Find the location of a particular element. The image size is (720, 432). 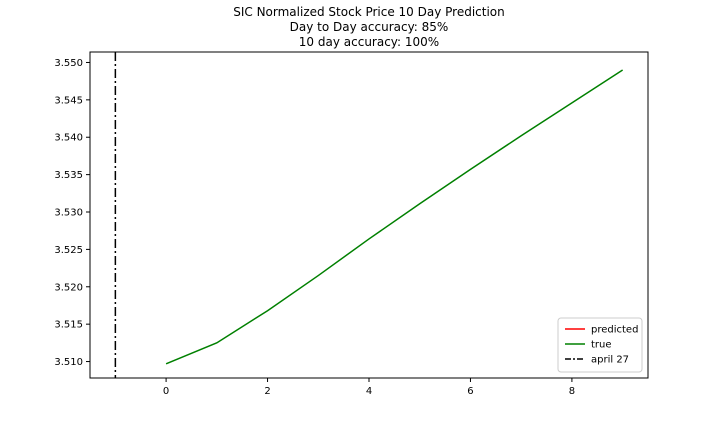

y-tick-label: 3.550 is located at coordinates (68, 63).